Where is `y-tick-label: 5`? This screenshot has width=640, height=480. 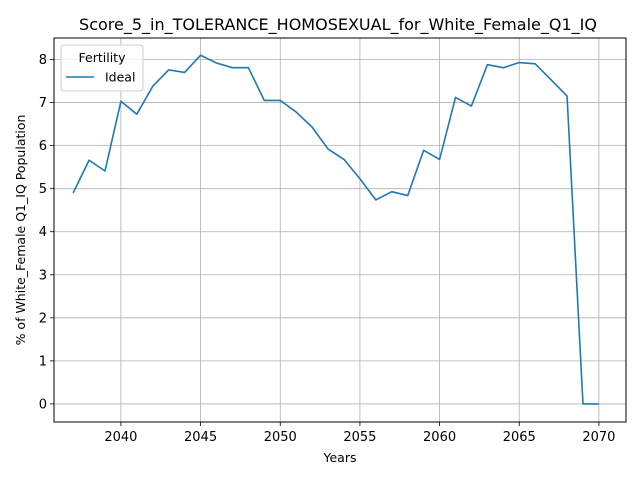
y-tick-label: 5 is located at coordinates (43, 189).